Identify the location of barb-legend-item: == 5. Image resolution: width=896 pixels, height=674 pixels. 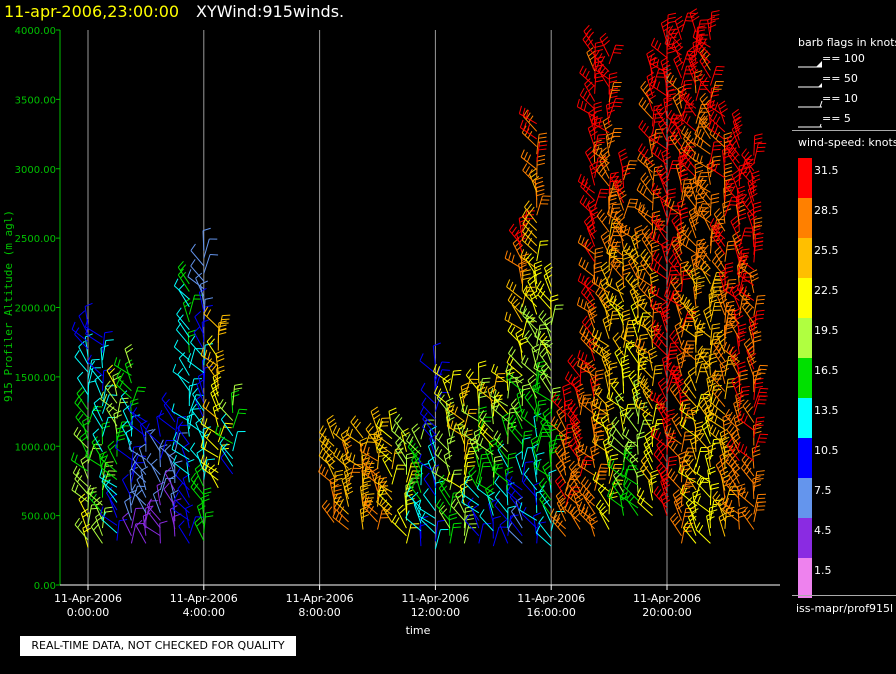
(844, 121).